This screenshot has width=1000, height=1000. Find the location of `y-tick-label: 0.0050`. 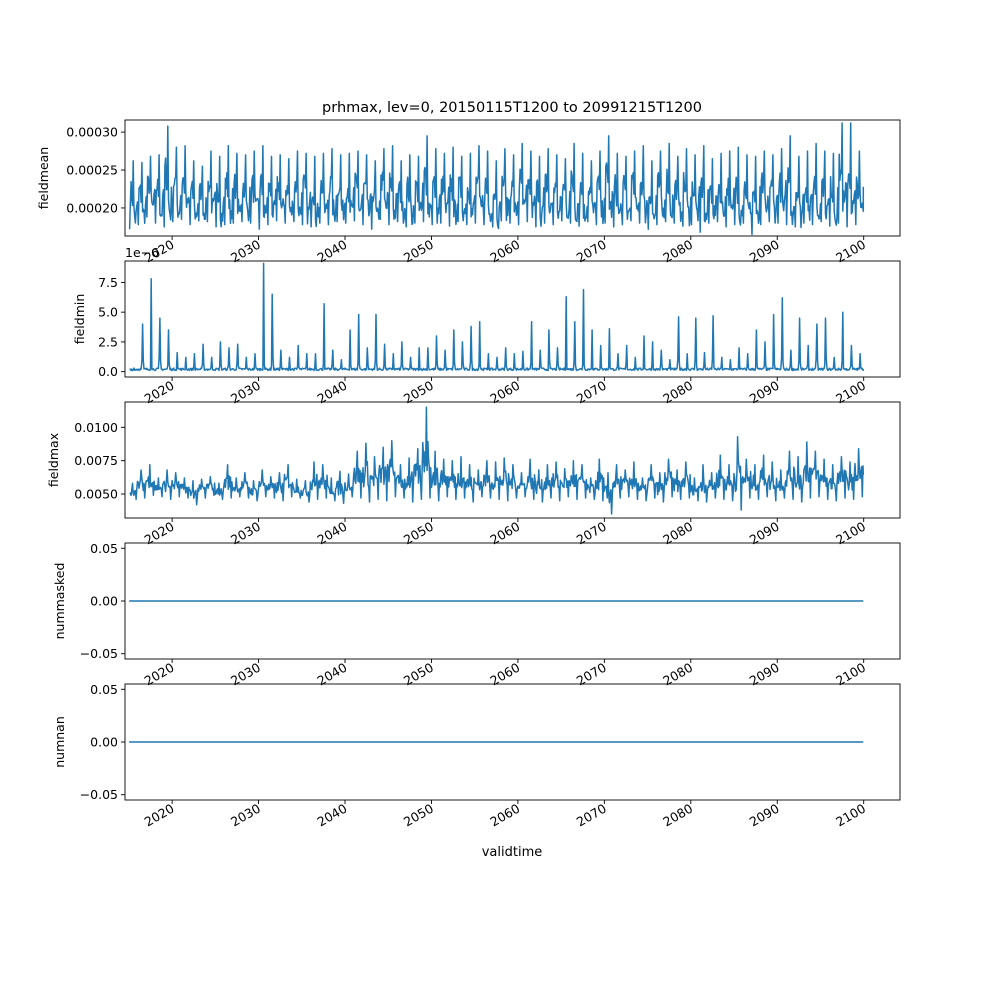

y-tick-label: 0.0050 is located at coordinates (96, 494).